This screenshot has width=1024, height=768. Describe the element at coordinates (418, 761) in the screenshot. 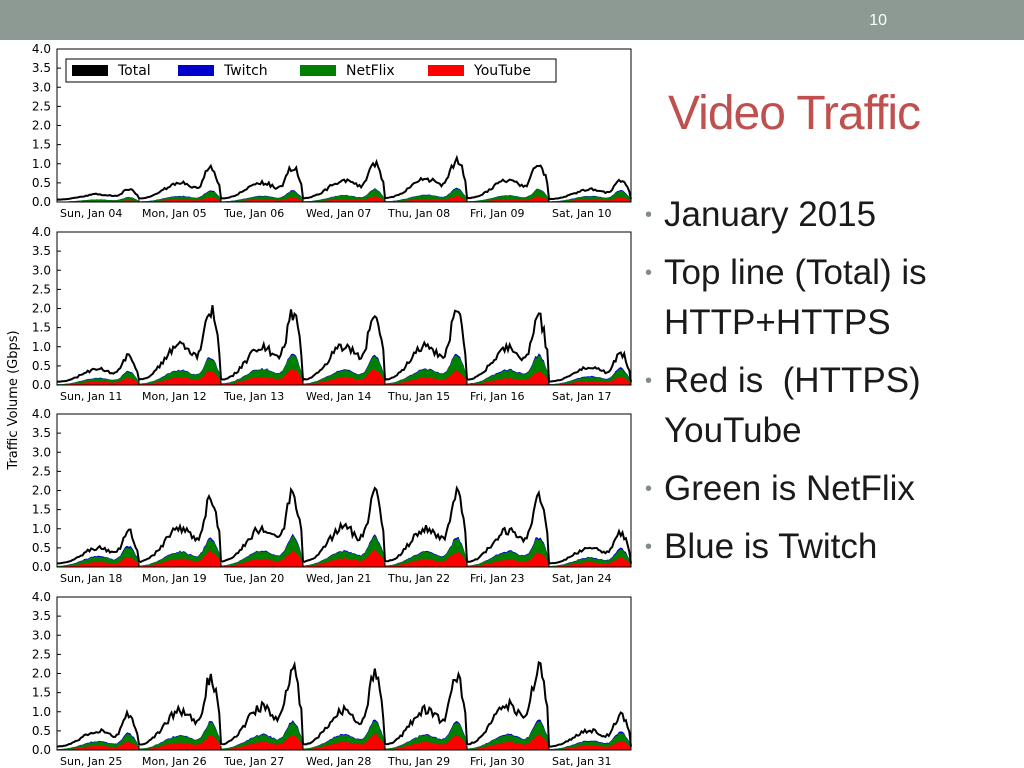

I see `x-tick-label: Thu, Jan 29` at that location.